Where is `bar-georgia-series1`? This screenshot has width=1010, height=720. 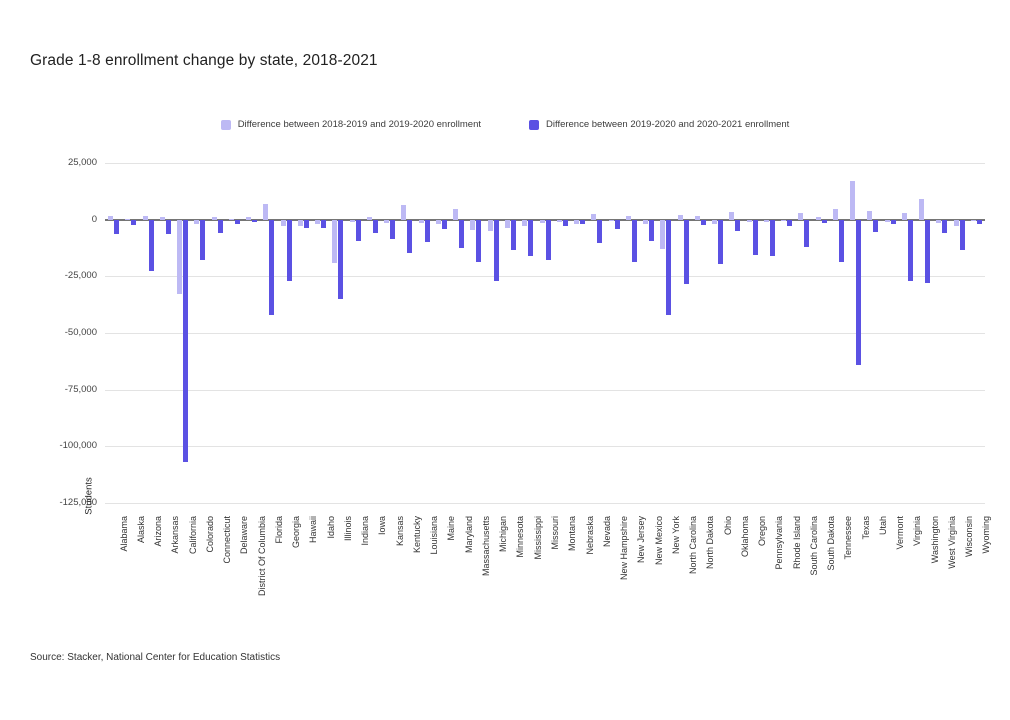
bar-georgia-series1 is located at coordinates (283, 223).